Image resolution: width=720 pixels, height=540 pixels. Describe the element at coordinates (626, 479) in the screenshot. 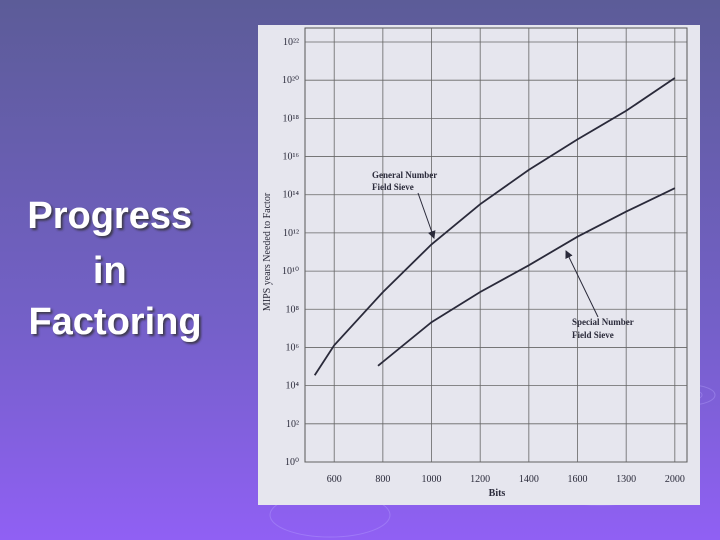

I see `x-tick-label: 1300` at that location.